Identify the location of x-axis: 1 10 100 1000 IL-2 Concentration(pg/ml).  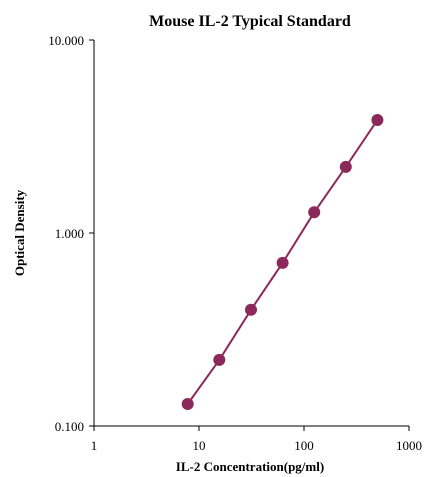
(256, 449).